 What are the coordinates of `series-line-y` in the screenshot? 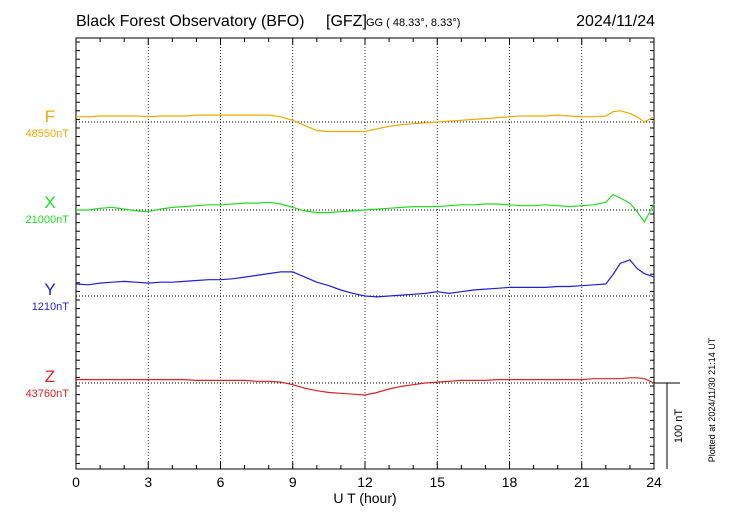 It's located at (365, 278).